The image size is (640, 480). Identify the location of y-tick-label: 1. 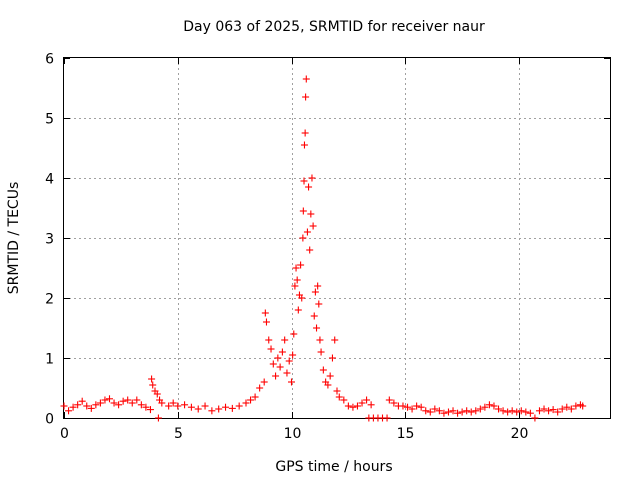
(49, 360).